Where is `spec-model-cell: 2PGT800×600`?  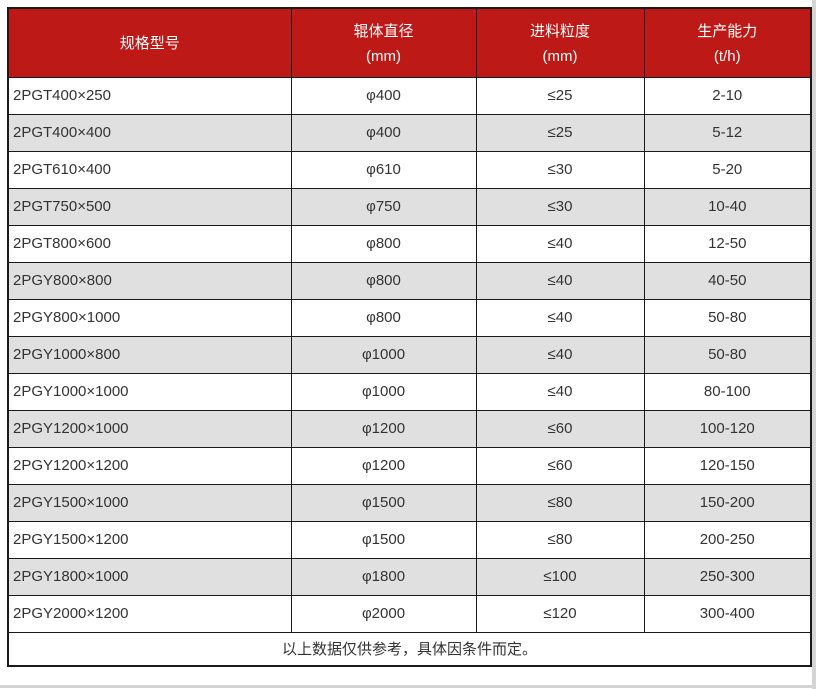
spec-model-cell: 2PGT800×600 is located at coordinates (149, 243).